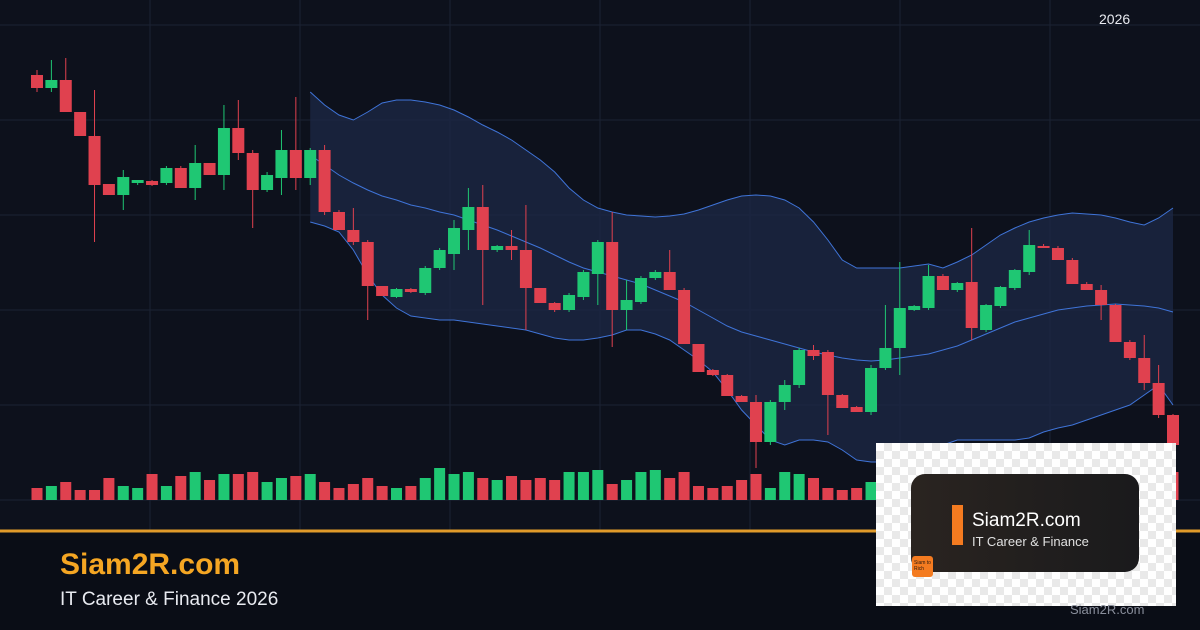  What do you see at coordinates (1115, 19) in the screenshot?
I see `year: 2026` at bounding box center [1115, 19].